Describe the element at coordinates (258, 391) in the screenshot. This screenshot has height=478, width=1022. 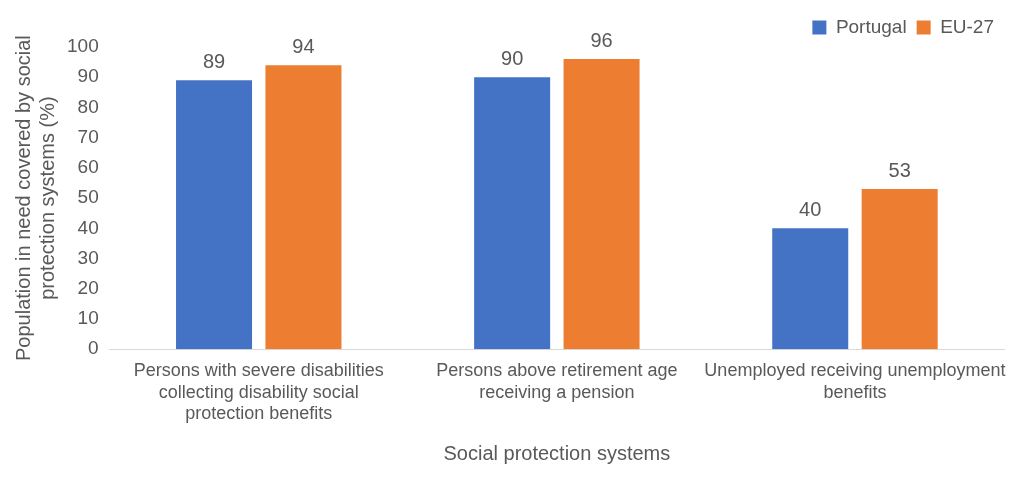
I see `x-tick-label: Persons with severe disabilities collecting disability social protection benefits` at that location.